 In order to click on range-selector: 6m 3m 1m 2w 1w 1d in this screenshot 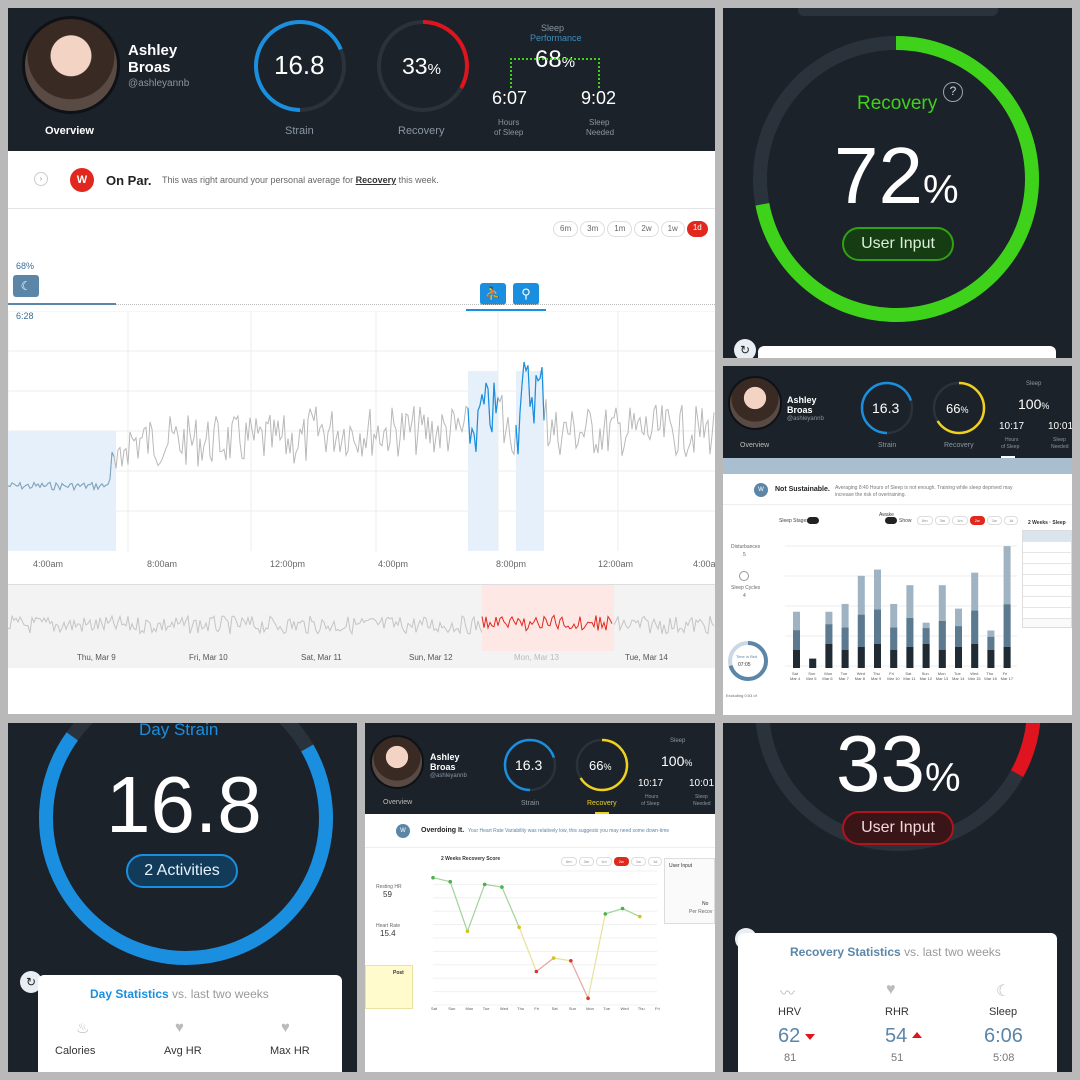, I will do `click(968, 520)`.